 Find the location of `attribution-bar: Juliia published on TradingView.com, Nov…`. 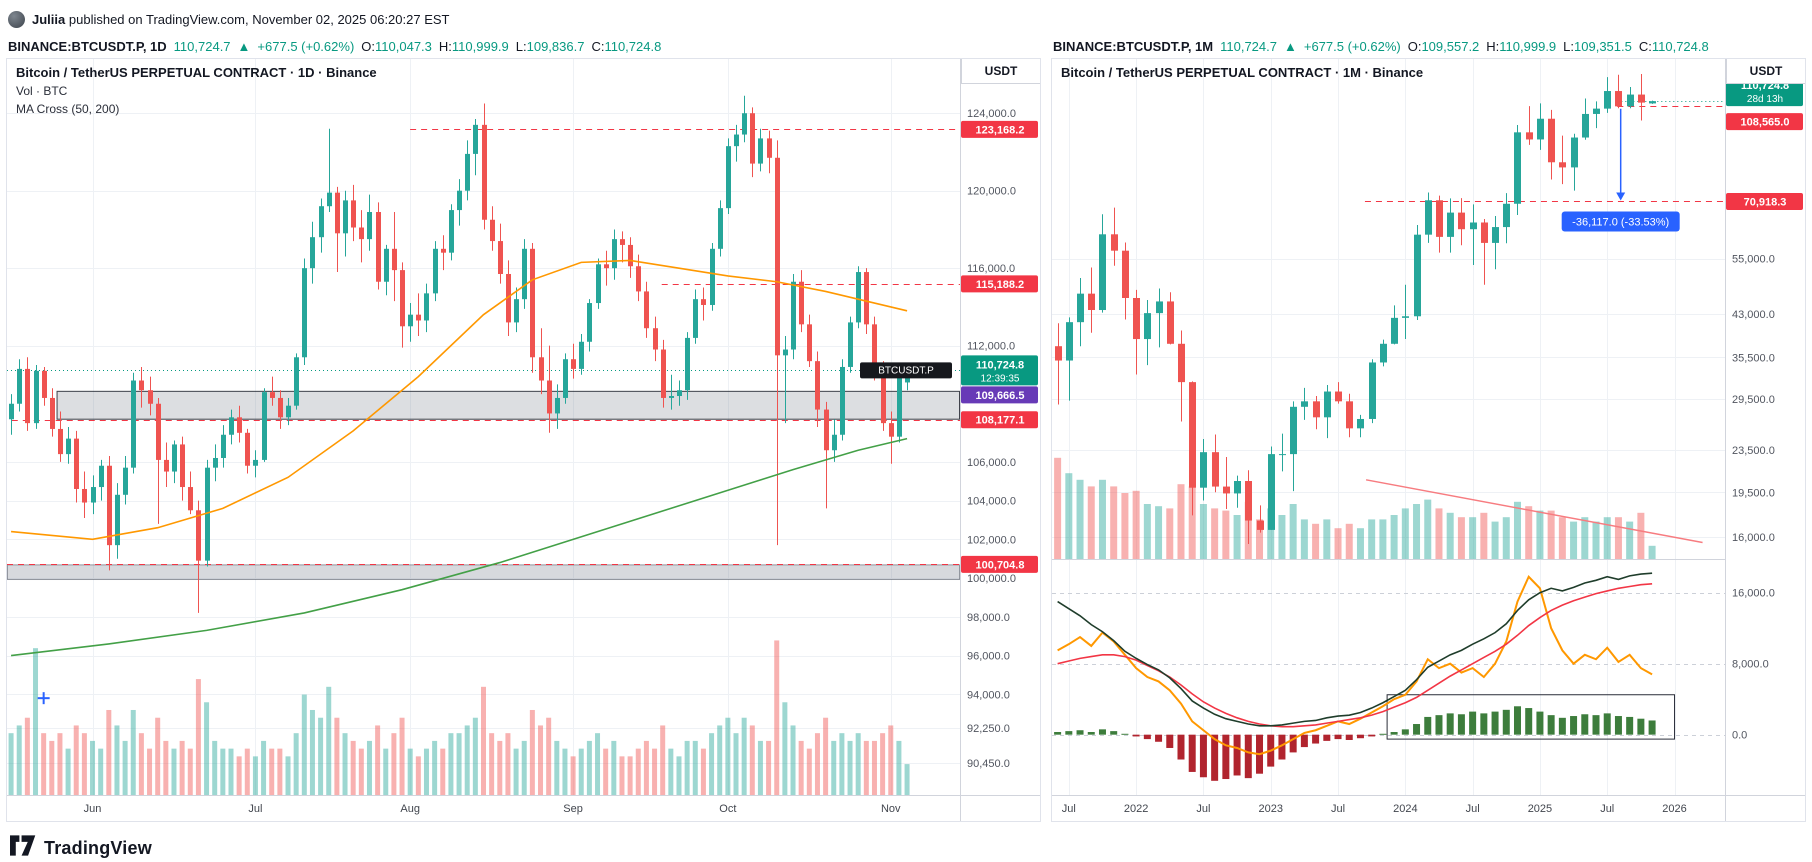

attribution-bar: Juliia published on TradingView.com, Nov… is located at coordinates (906, 16).